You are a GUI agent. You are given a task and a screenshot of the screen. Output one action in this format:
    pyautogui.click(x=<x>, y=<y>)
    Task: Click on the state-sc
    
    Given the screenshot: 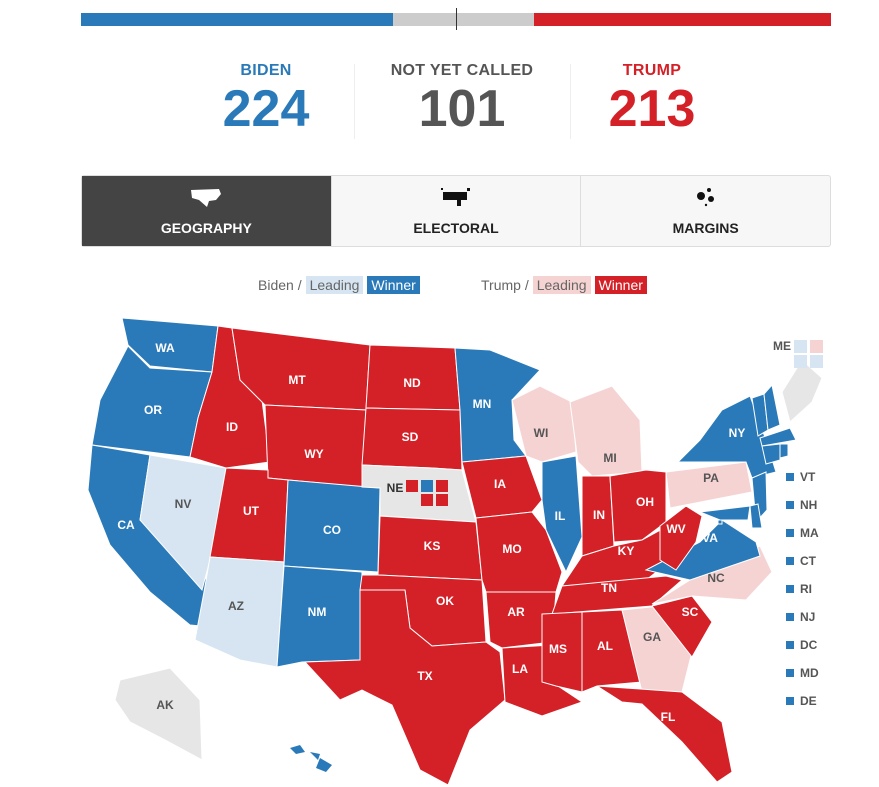 What is the action you would take?
    pyautogui.click(x=682, y=626)
    